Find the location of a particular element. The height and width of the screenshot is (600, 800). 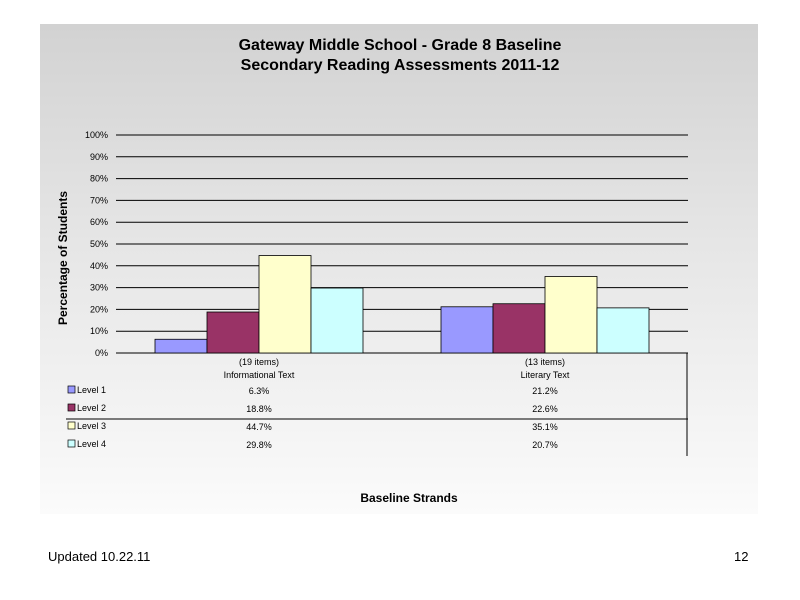

legend-label: Level 3 is located at coordinates (91, 426).